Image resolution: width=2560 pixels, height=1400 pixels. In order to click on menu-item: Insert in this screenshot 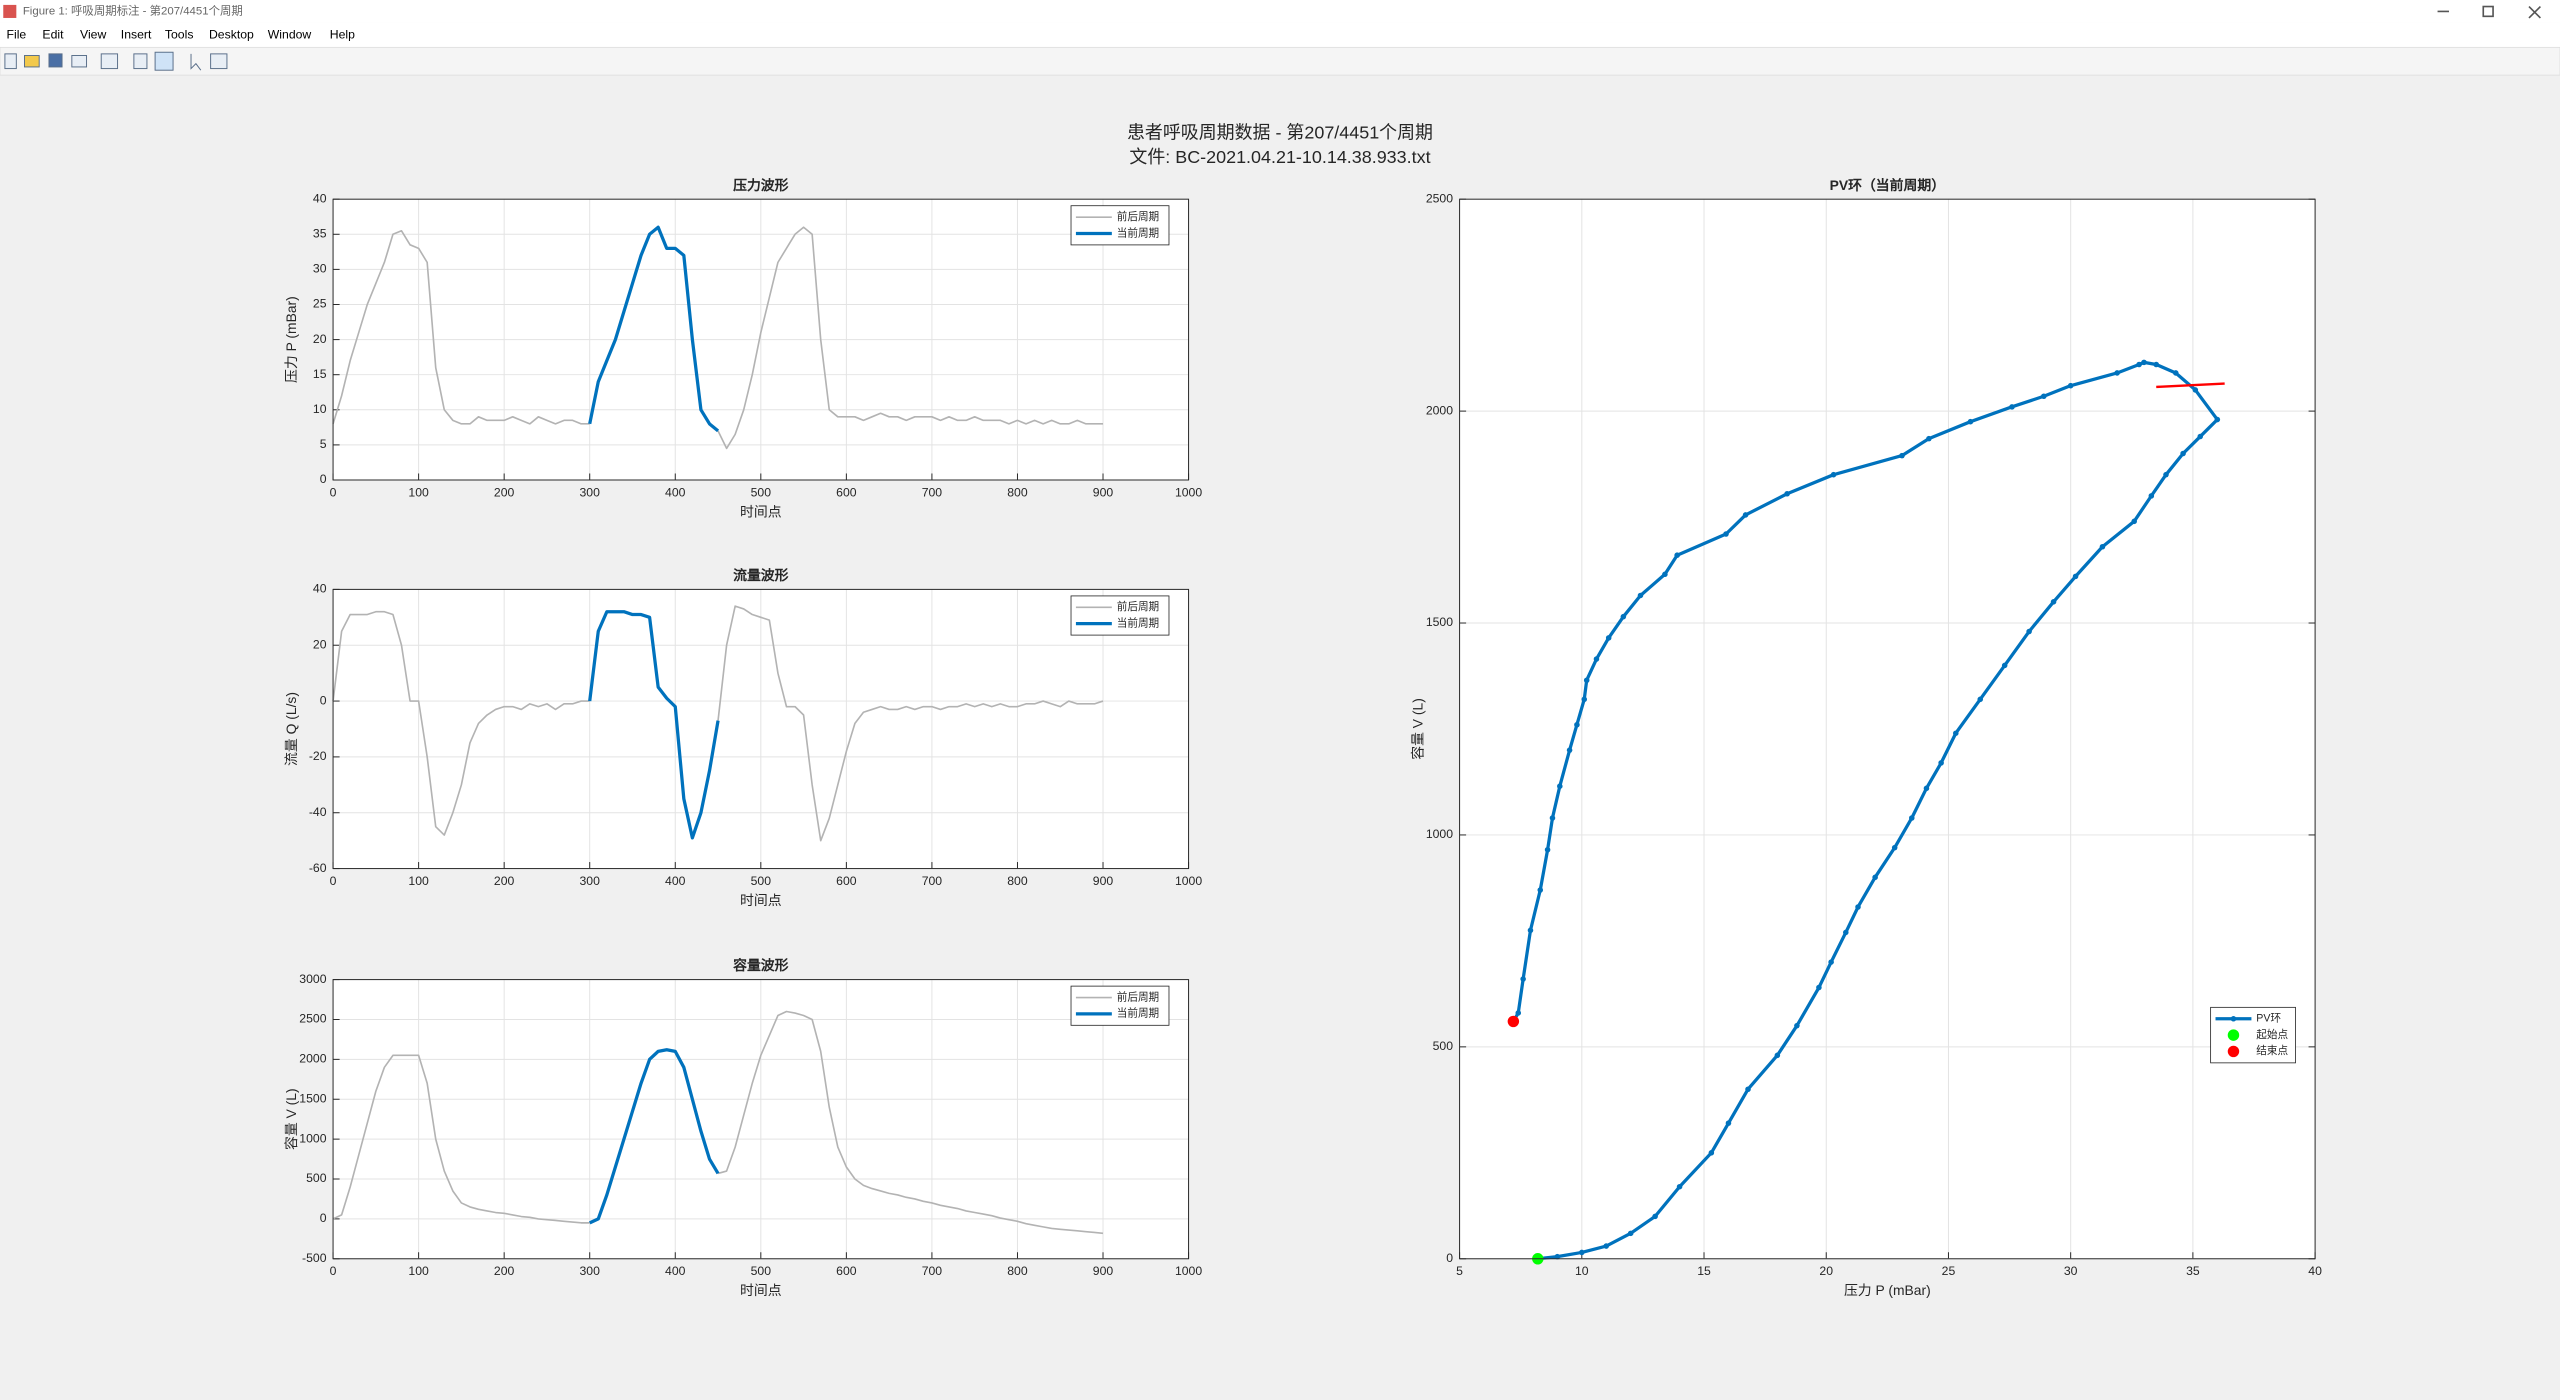, I will do `click(136, 34)`.